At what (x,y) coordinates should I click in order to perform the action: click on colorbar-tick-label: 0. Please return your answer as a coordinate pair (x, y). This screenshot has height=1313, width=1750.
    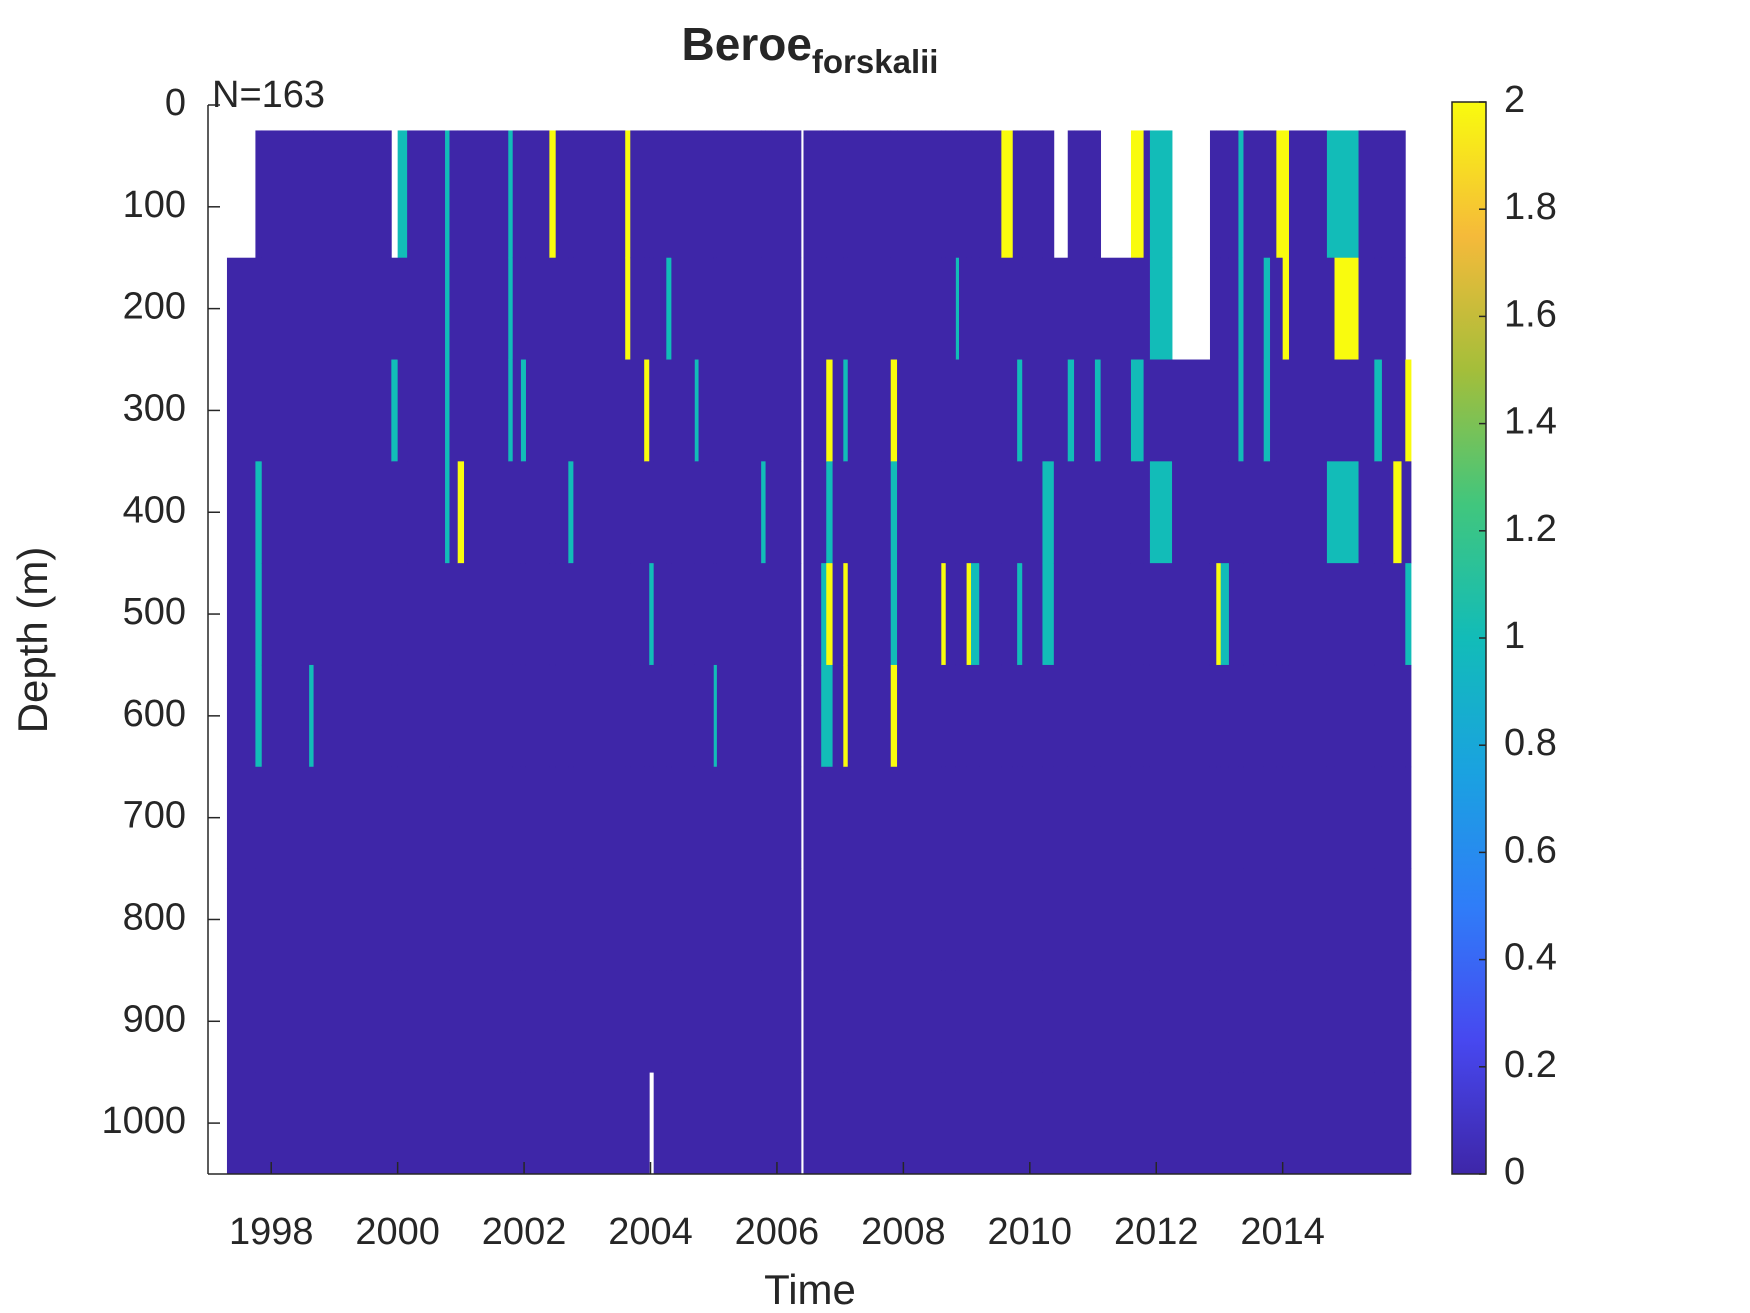
    Looking at the image, I should click on (1514, 1172).